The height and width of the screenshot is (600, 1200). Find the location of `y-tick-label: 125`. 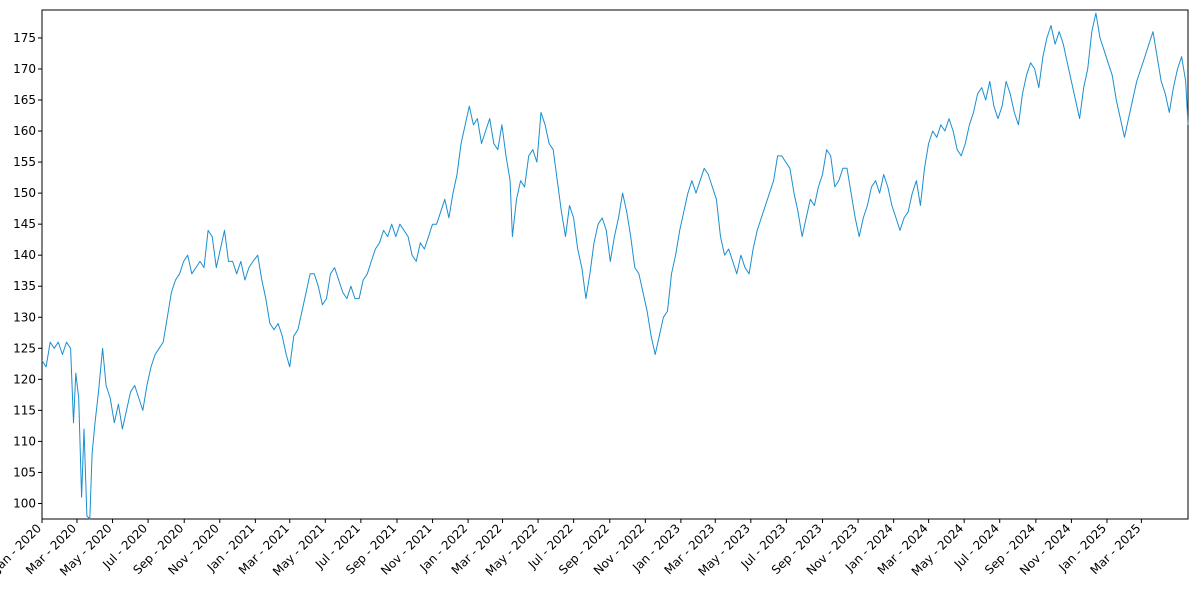

y-tick-label: 125 is located at coordinates (24, 348).